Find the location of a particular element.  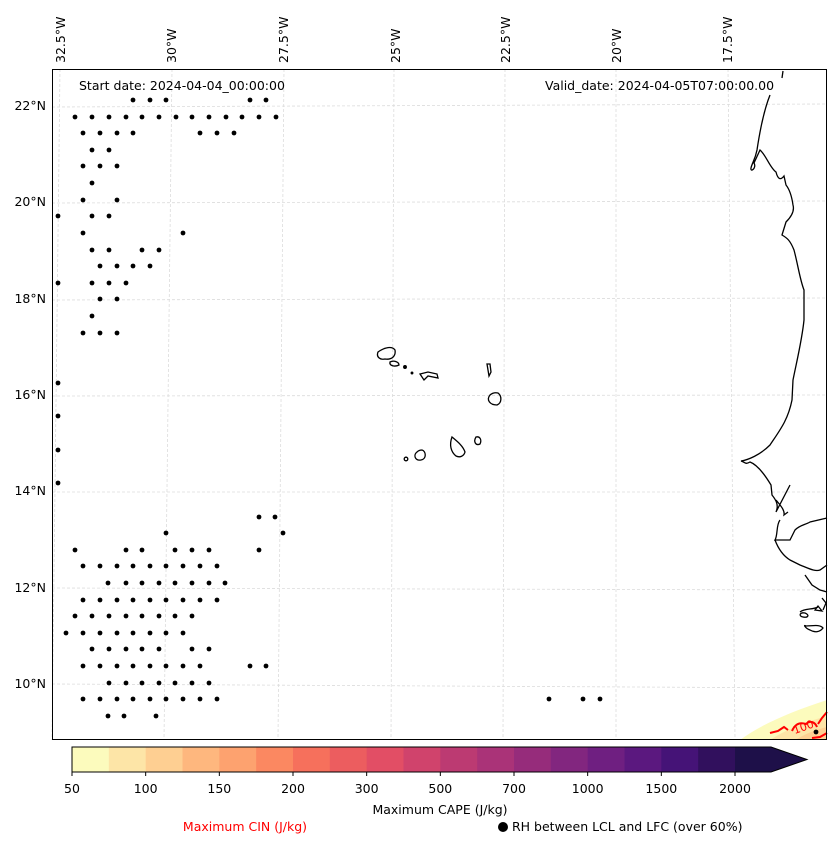

colorbar-tick-label: 200 is located at coordinates (293, 788).